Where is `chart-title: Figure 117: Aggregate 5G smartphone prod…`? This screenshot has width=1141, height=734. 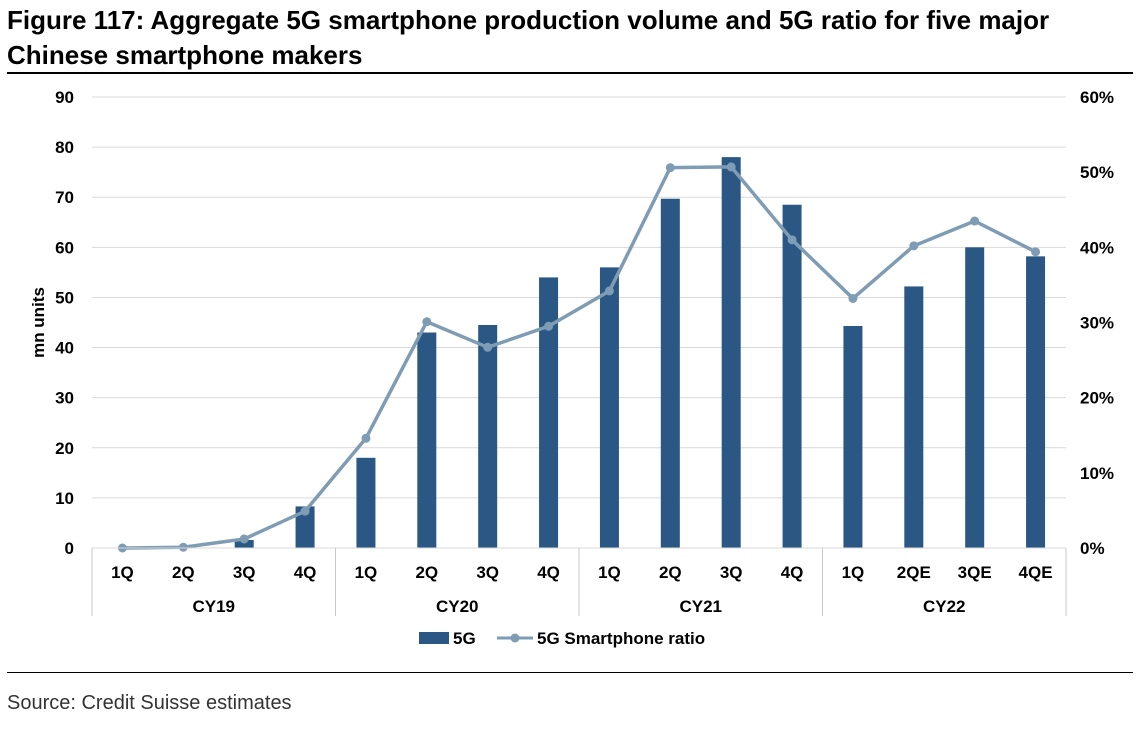 chart-title: Figure 117: Aggregate 5G smartphone prod… is located at coordinates (528, 37).